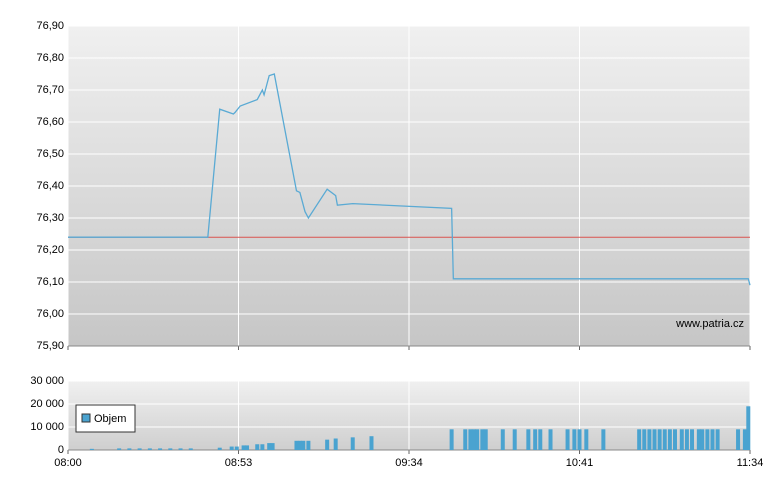  I want to click on y-tick-label: 76,60, so click(50, 122).